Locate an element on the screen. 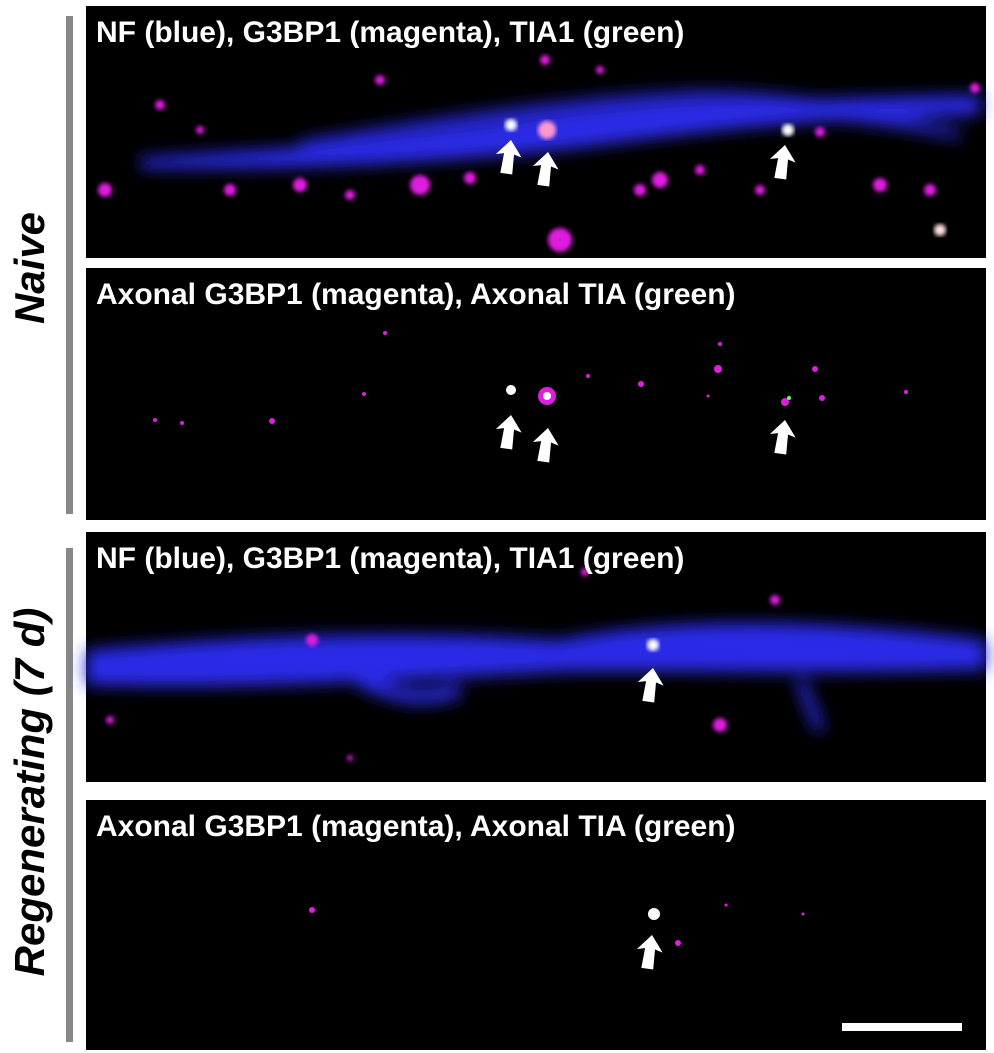 The width and height of the screenshot is (994, 1053). group-label: Naive is located at coordinates (29, 268).